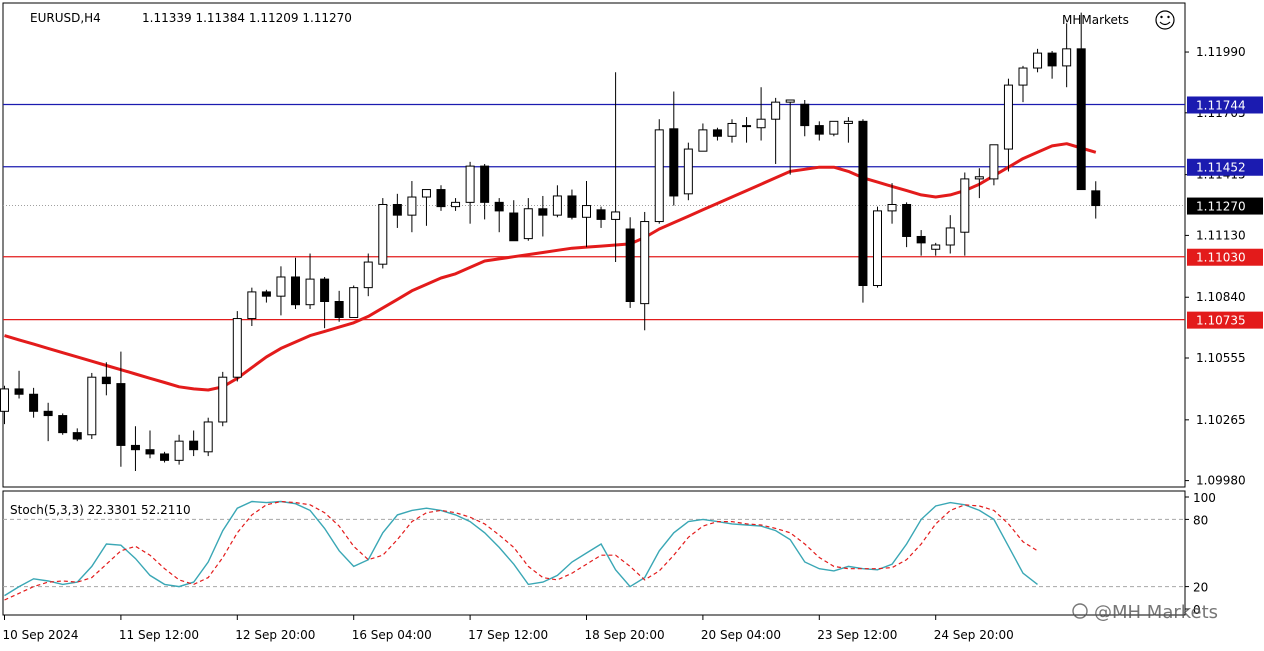  I want to click on time-tick-label: 18 Sep 20:00, so click(625, 635).